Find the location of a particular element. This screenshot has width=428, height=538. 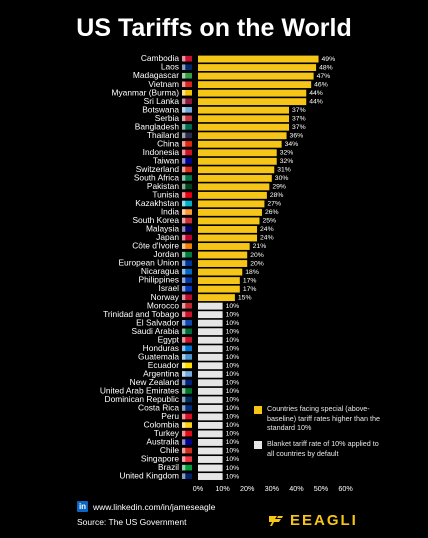

category-label: Botswana is located at coordinates (160, 109).